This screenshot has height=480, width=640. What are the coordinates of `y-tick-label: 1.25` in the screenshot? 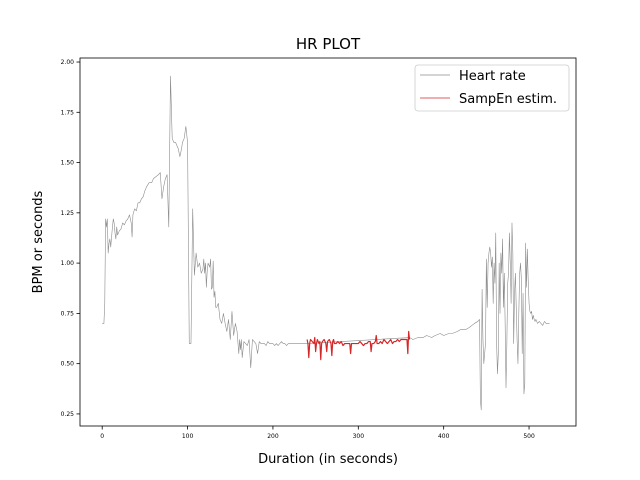 It's located at (68, 213).